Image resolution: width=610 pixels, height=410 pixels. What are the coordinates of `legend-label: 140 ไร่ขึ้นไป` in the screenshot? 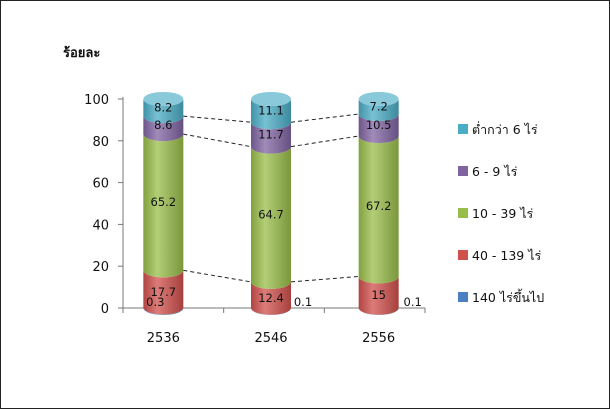 It's located at (508, 296).